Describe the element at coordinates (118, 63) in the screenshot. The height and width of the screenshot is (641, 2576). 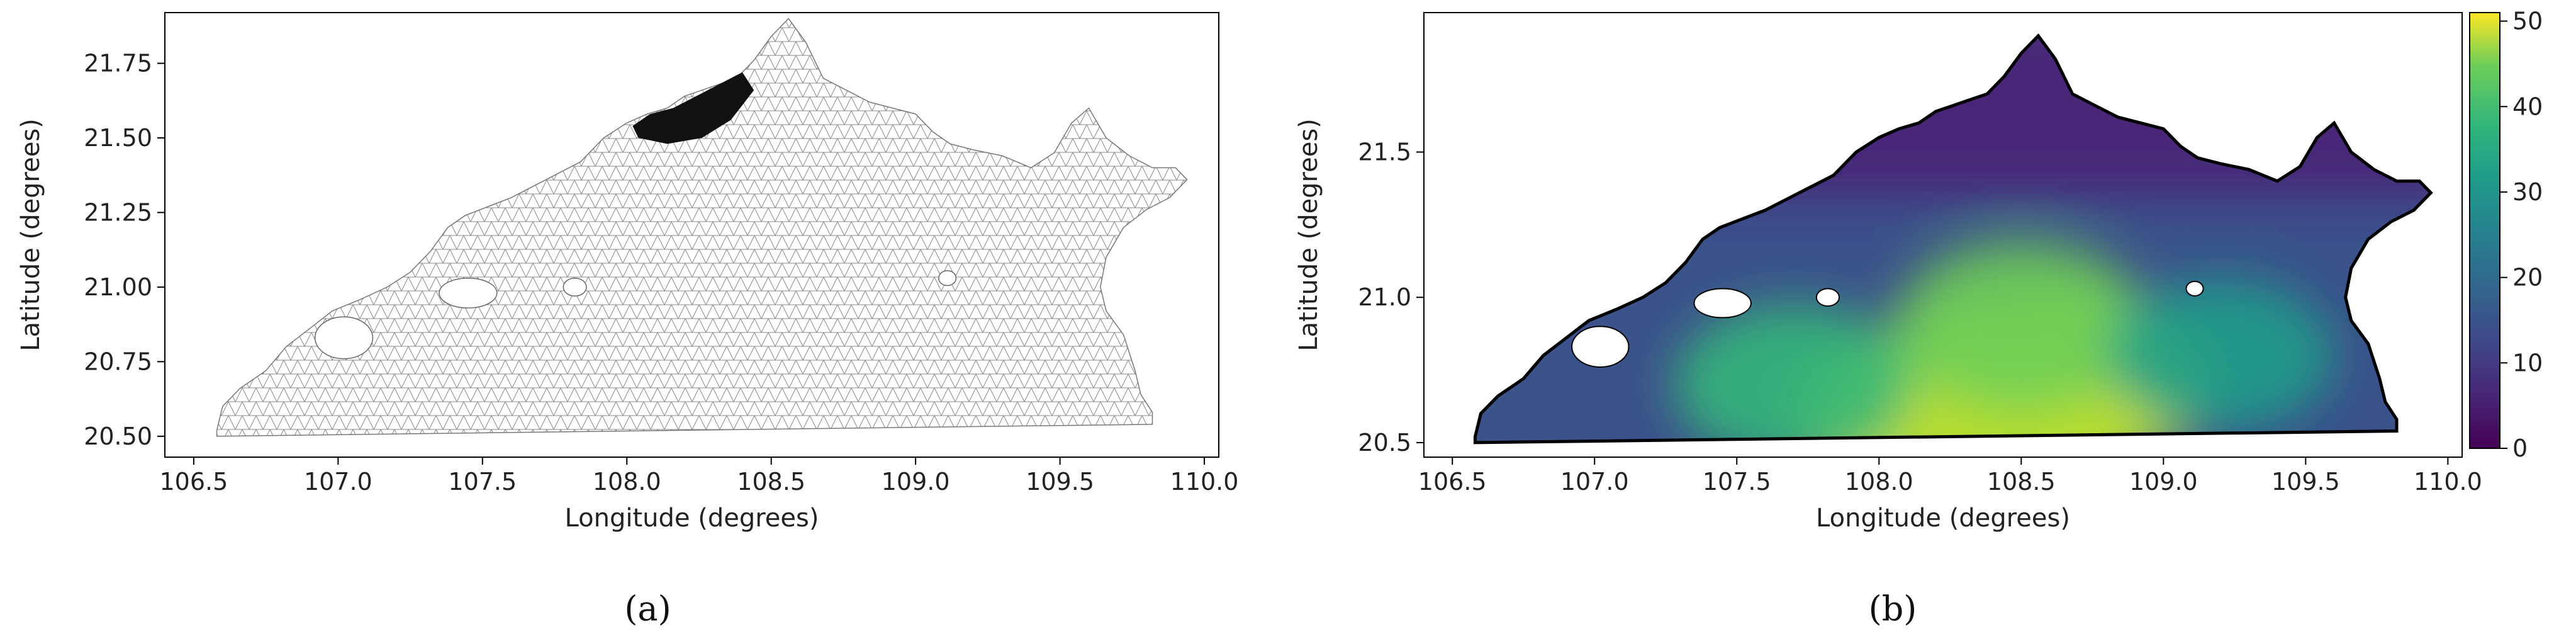
I see `mesh-y-tick-label: 21.75` at that location.